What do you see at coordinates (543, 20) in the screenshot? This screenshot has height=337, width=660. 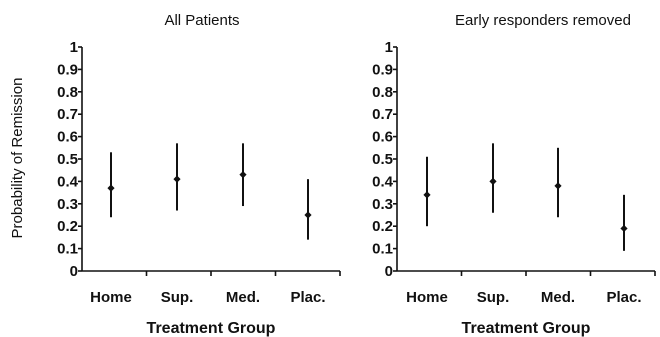 I see `panel-title: Early responders removed` at bounding box center [543, 20].